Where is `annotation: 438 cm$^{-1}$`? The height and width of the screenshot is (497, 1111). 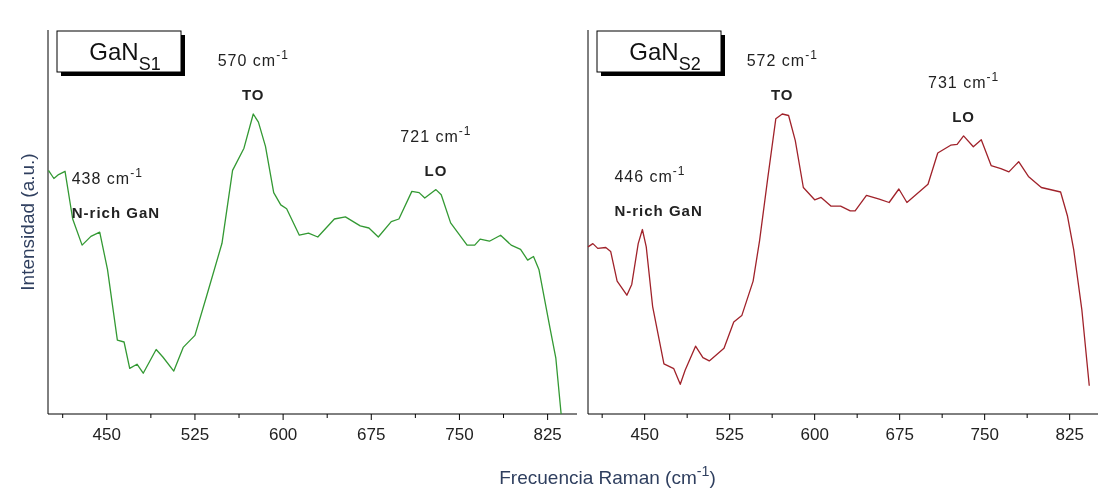 annotation: 438 cm$^{-1}$ is located at coordinates (107, 177).